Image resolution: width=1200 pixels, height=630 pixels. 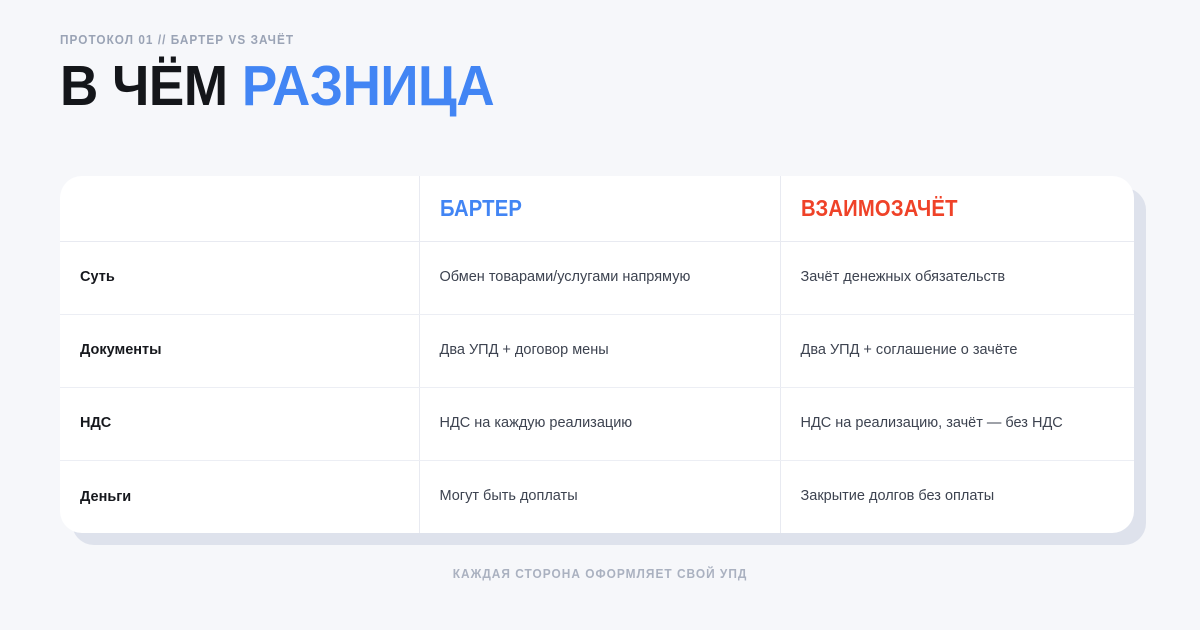 I want to click on row-barter-cell: Могут быть доплаты, so click(x=599, y=496).